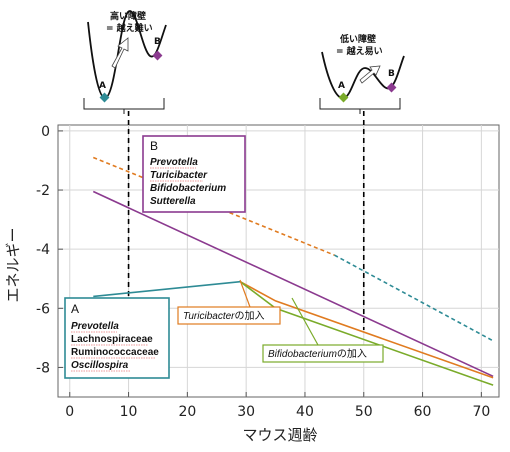 The width and height of the screenshot is (510, 452). I want to click on turicibacter-callout: Turicibacterの加入, so click(229, 302).